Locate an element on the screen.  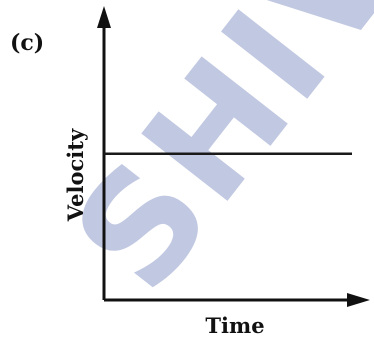
y-axis-arrow-icon is located at coordinates (104, 17).